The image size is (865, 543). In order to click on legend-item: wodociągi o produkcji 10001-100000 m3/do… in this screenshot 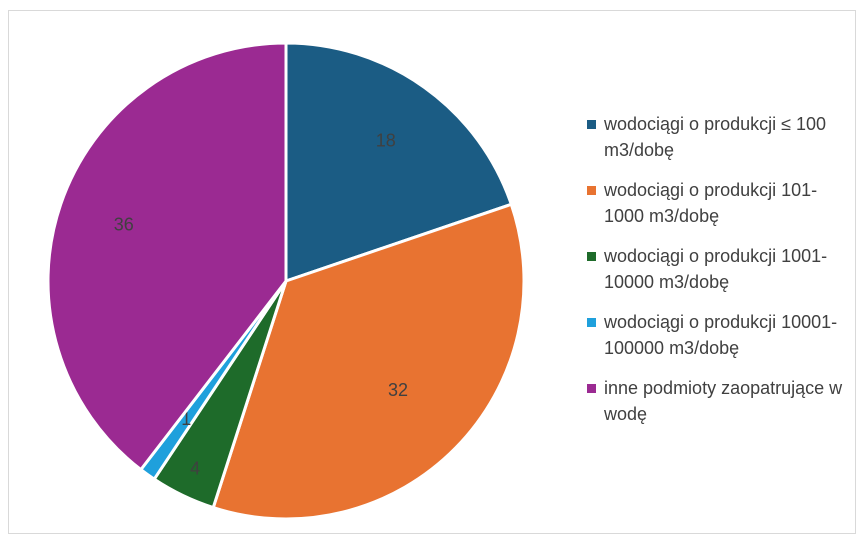, I will do `click(722, 335)`.